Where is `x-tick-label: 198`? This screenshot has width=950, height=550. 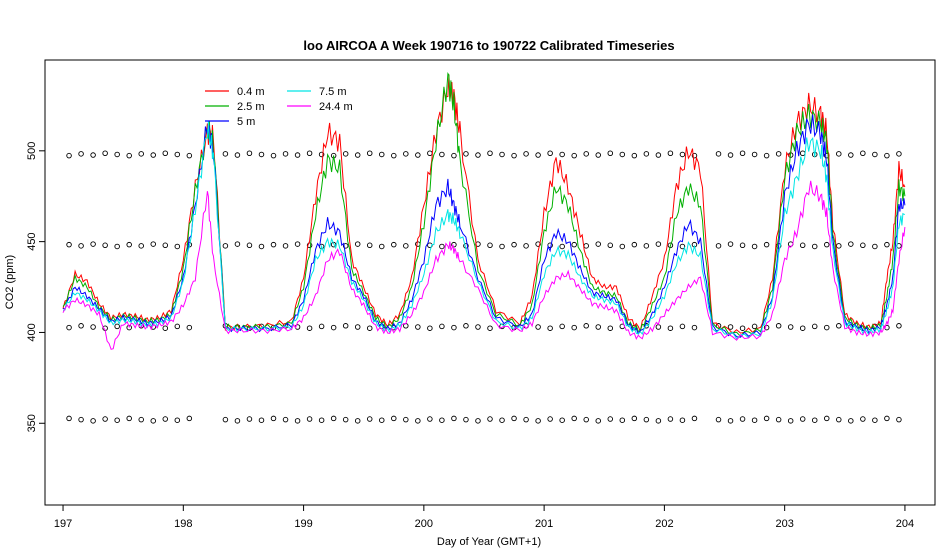 x-tick-label: 198 is located at coordinates (183, 524).